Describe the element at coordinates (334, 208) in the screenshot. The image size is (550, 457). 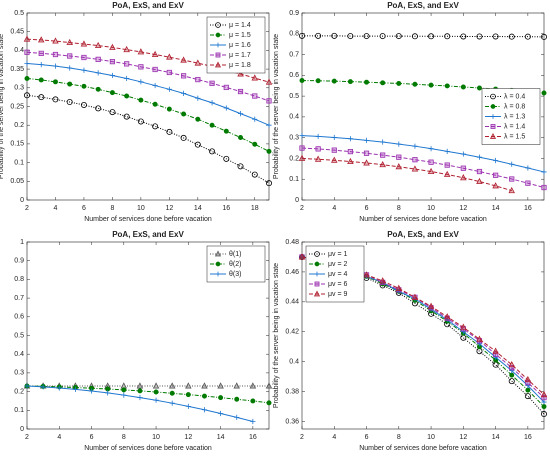
I see `x-tick-label: 4` at that location.